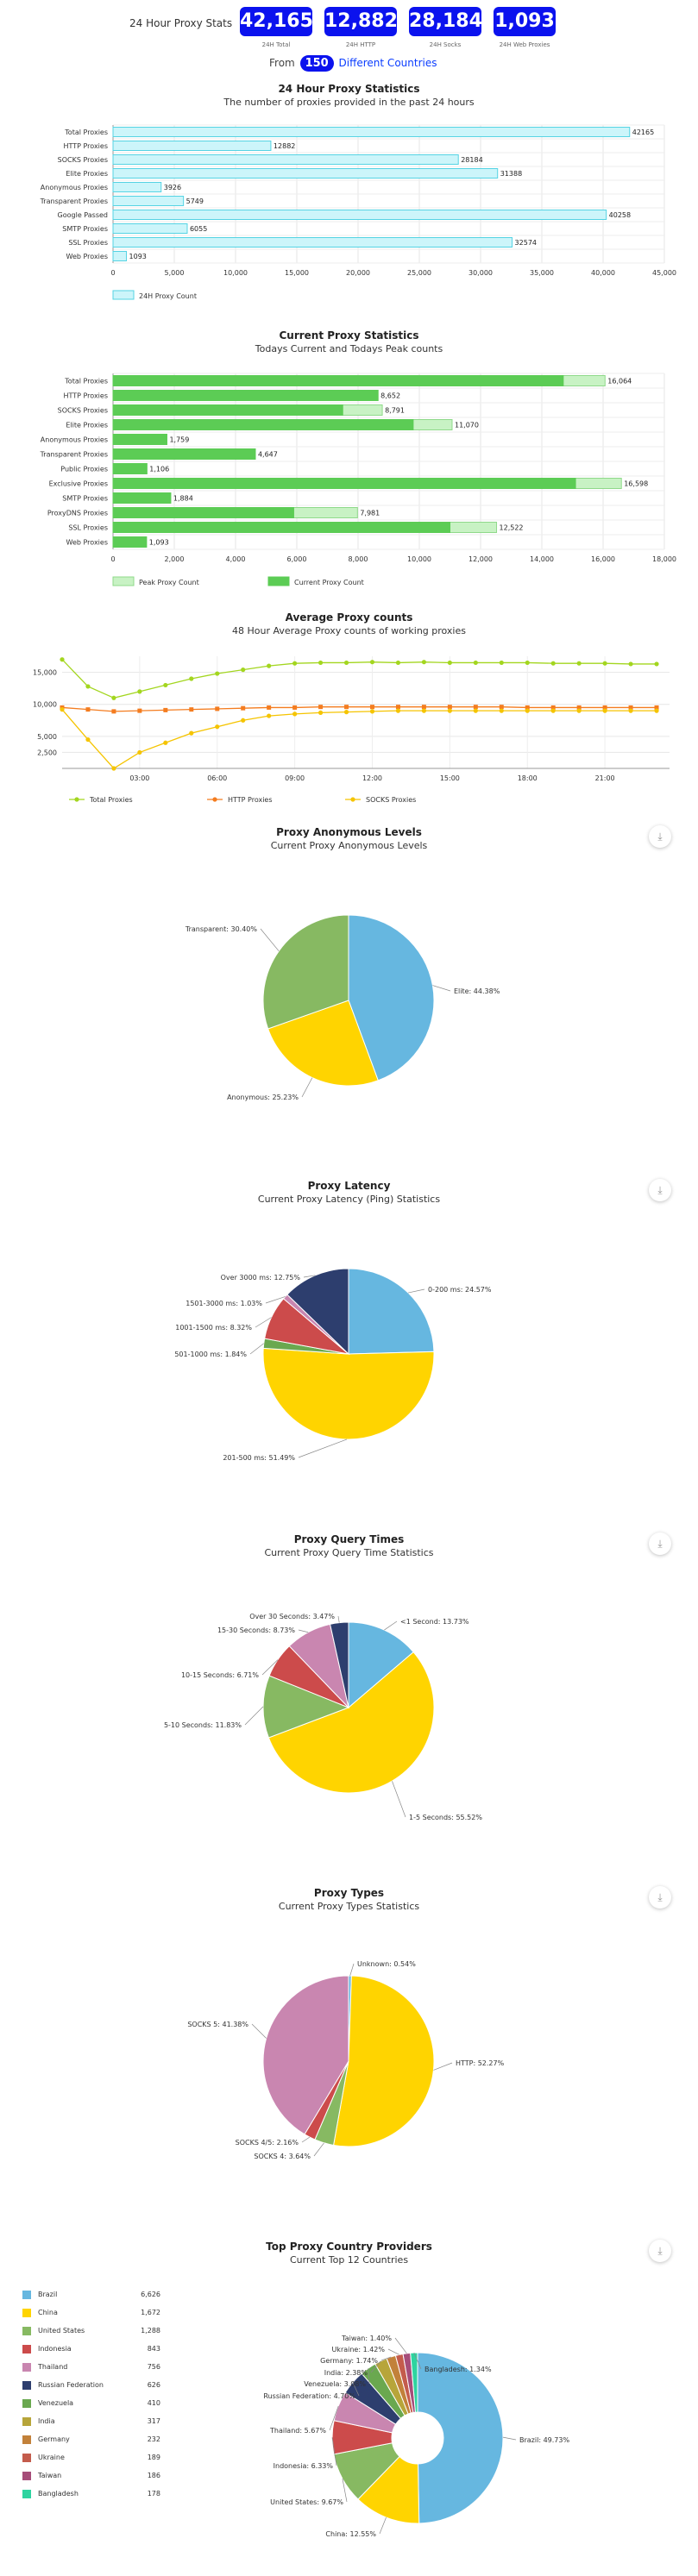 This screenshot has width=698, height=2576. What do you see at coordinates (348, 1393) in the screenshot?
I see `pie-slice` at bounding box center [348, 1393].